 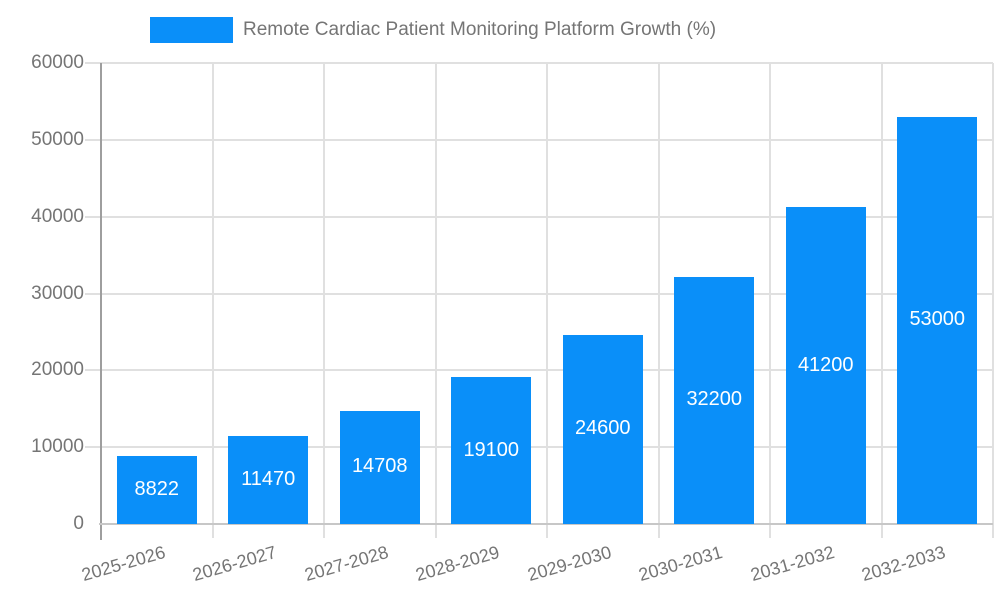 I want to click on x-axis-line, so click(x=546, y=524).